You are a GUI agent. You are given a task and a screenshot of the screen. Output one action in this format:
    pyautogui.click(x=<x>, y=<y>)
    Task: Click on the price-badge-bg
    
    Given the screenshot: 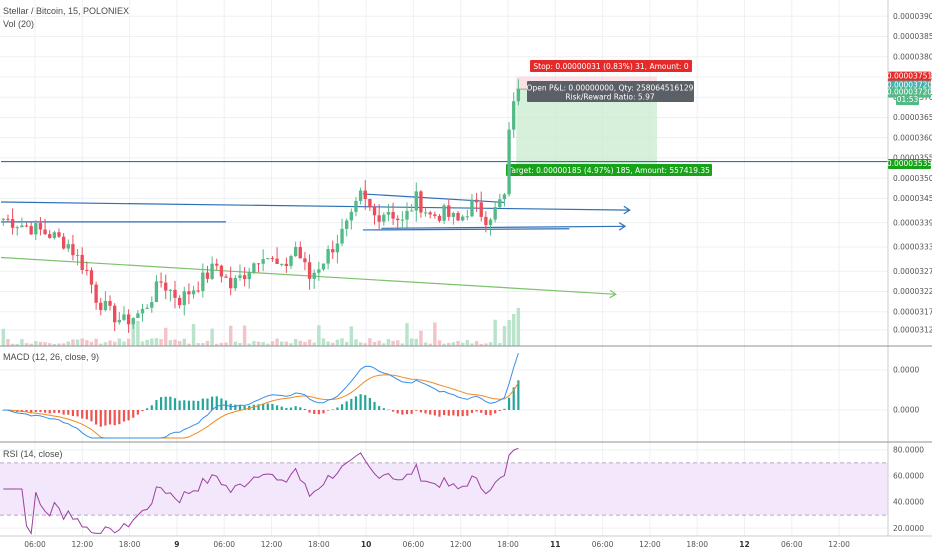 What is the action you would take?
    pyautogui.click(x=909, y=76)
    